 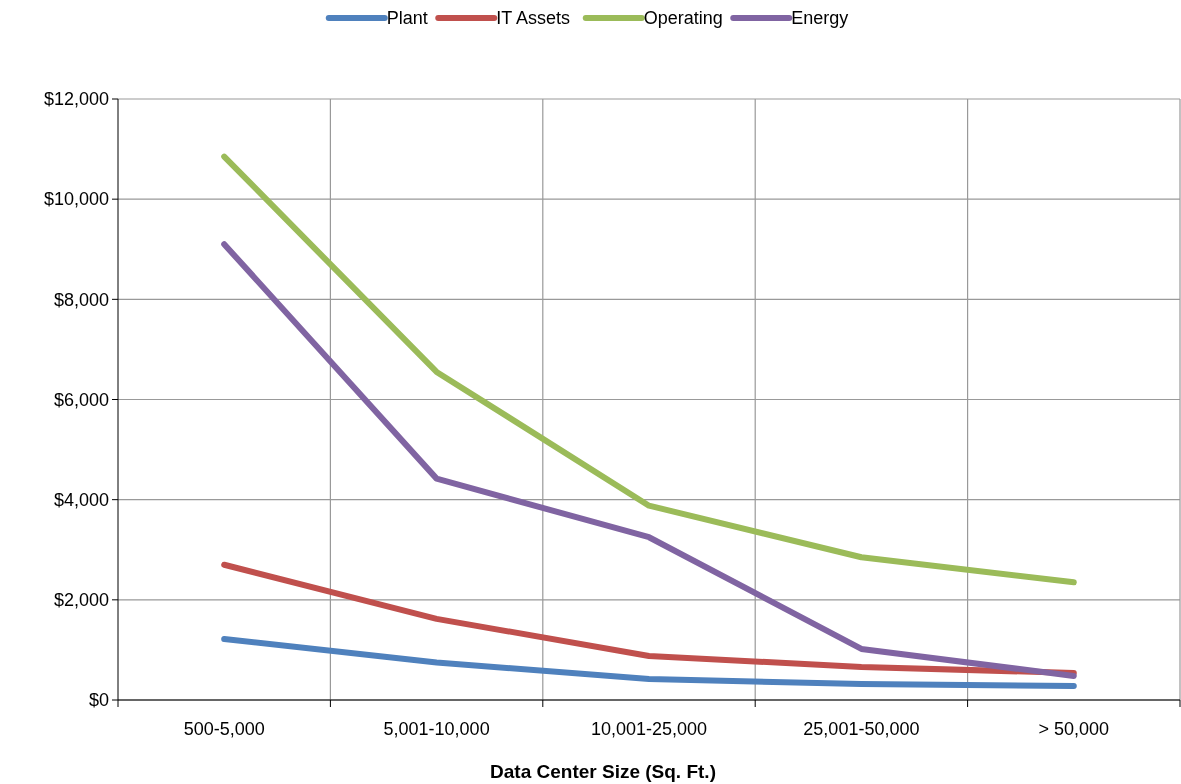 What do you see at coordinates (224, 729) in the screenshot?
I see `x-tick-label: 500-5,000` at bounding box center [224, 729].